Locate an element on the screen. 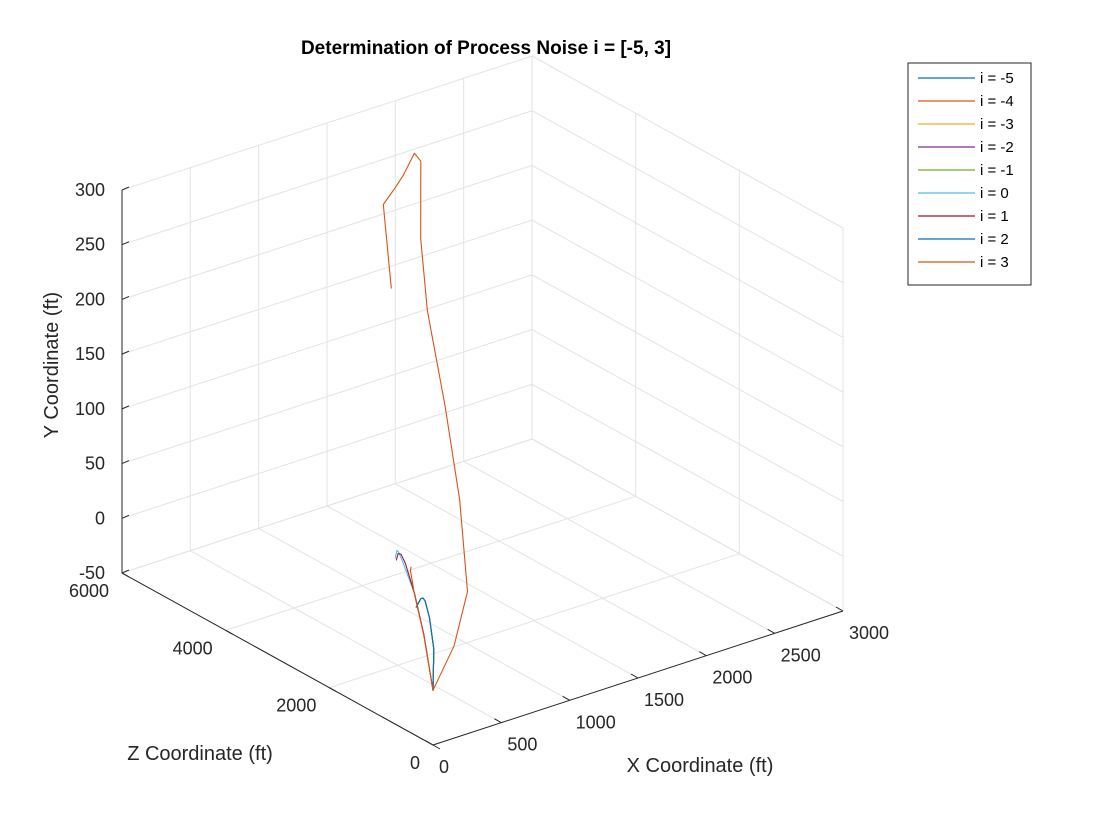 The width and height of the screenshot is (1120, 840). legend-label: i = -3 is located at coordinates (997, 124).